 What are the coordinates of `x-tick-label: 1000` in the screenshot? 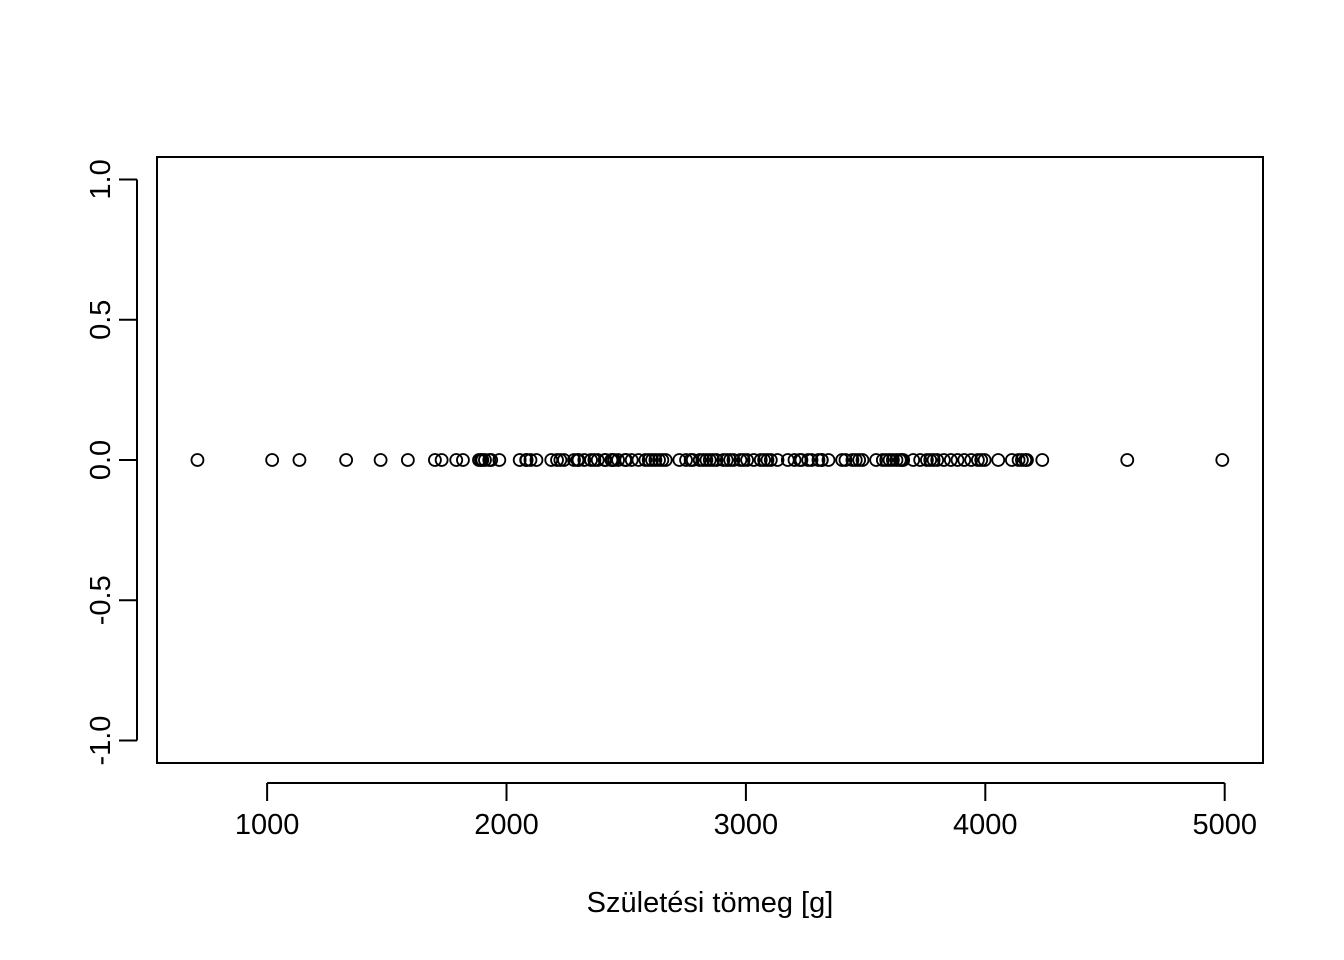 It's located at (267, 825).